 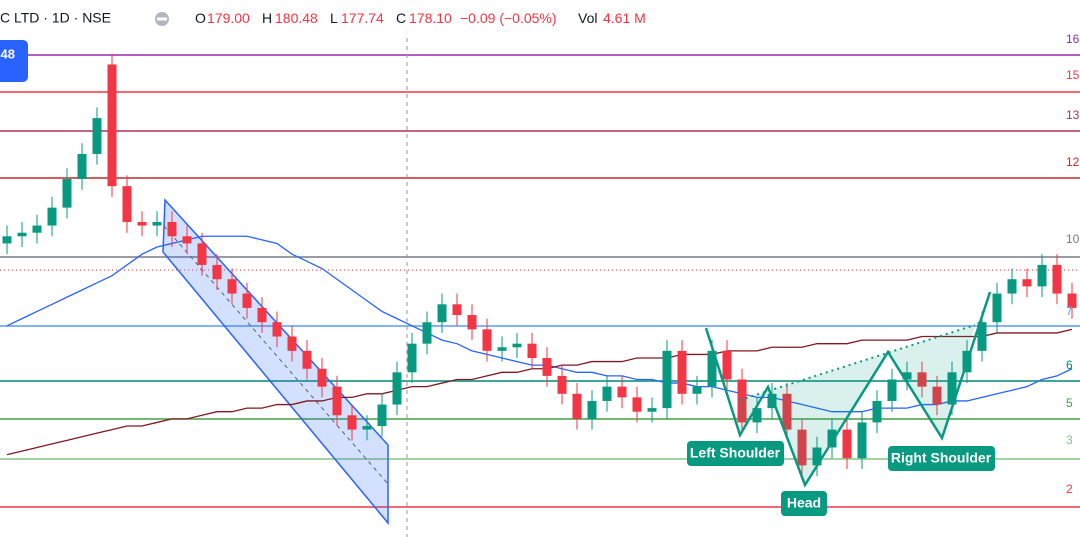 What do you see at coordinates (8, 53) in the screenshot?
I see `badge-text: 48` at bounding box center [8, 53].